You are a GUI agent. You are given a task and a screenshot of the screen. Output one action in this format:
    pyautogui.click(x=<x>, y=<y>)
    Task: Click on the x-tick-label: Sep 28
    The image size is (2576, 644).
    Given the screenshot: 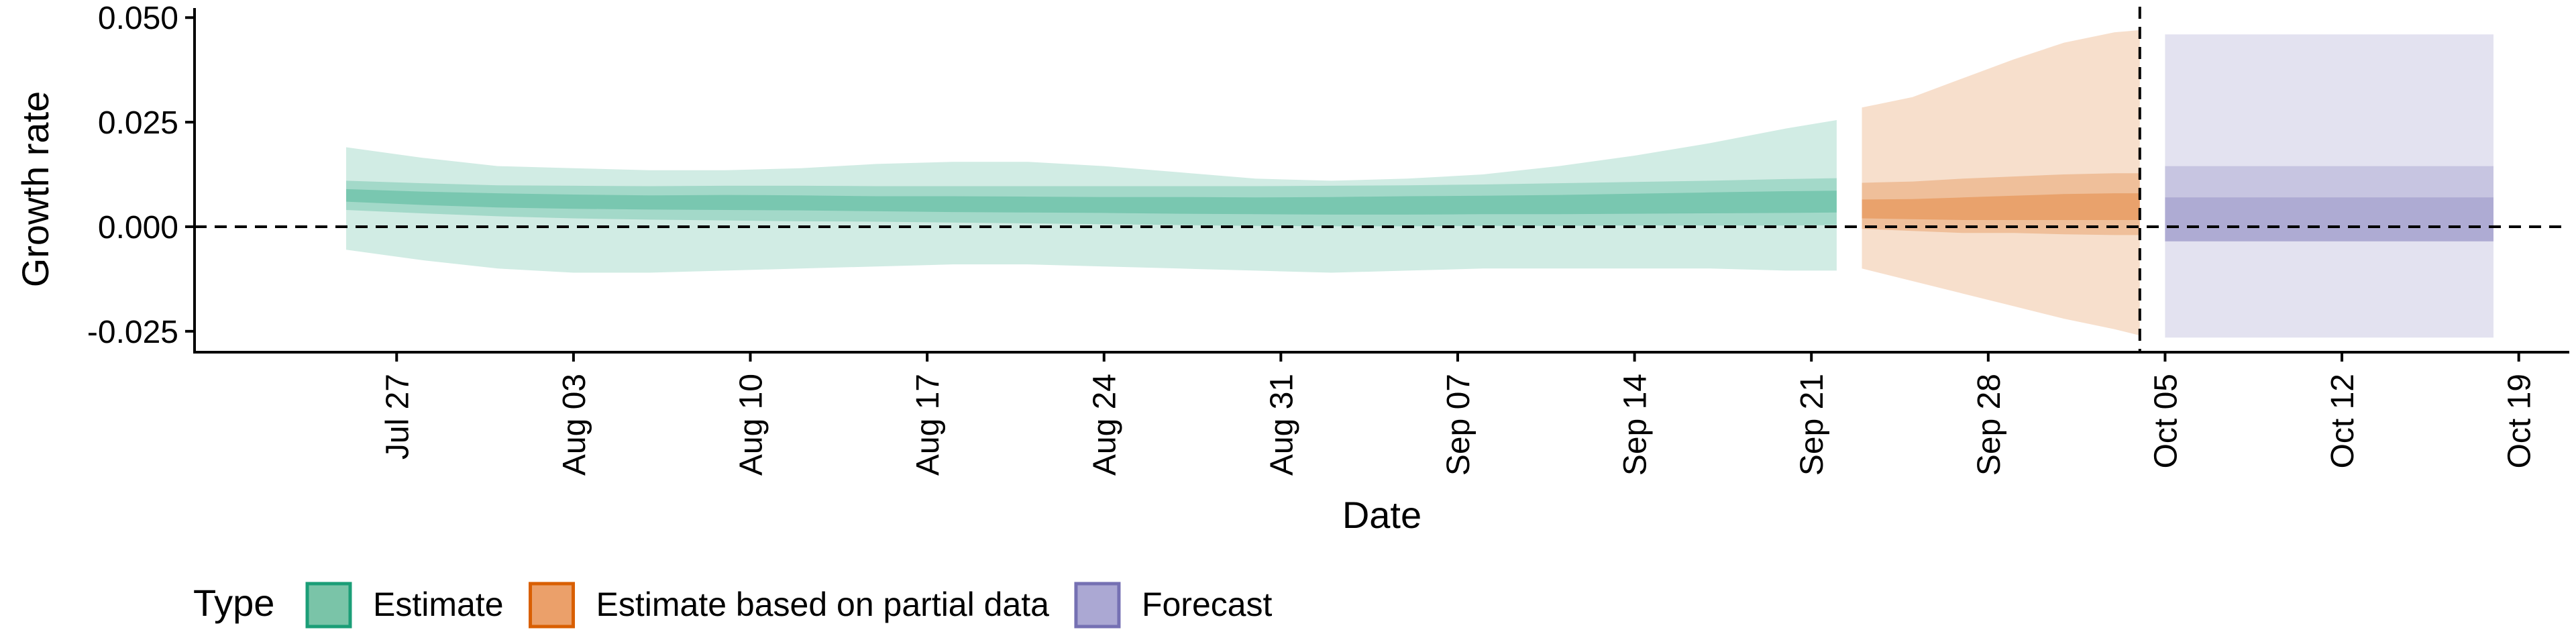 What is the action you would take?
    pyautogui.click(x=1989, y=425)
    